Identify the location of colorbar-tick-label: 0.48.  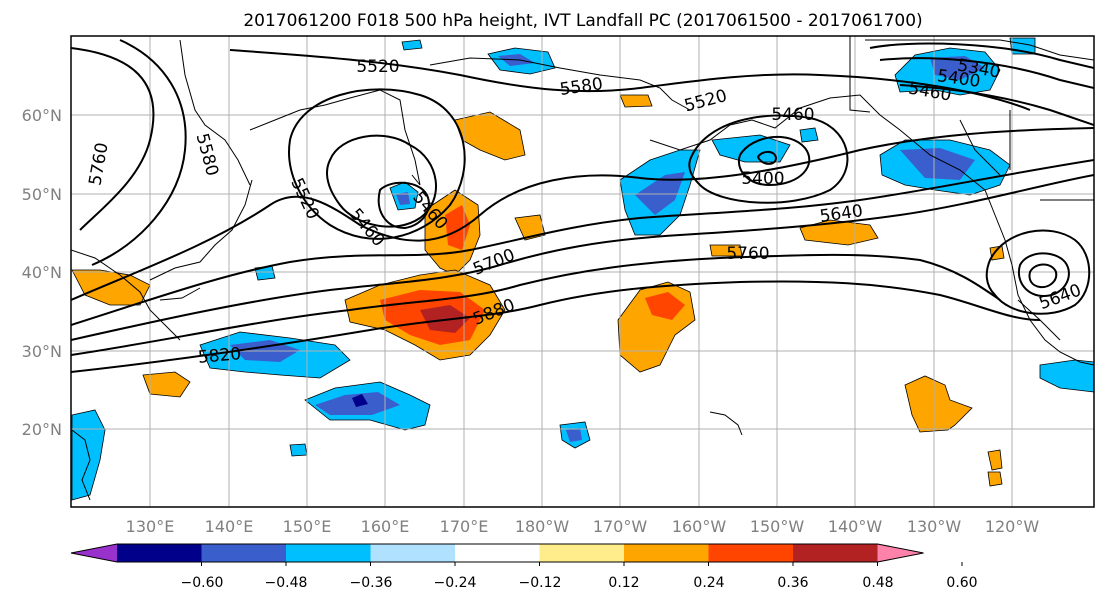
(877, 583).